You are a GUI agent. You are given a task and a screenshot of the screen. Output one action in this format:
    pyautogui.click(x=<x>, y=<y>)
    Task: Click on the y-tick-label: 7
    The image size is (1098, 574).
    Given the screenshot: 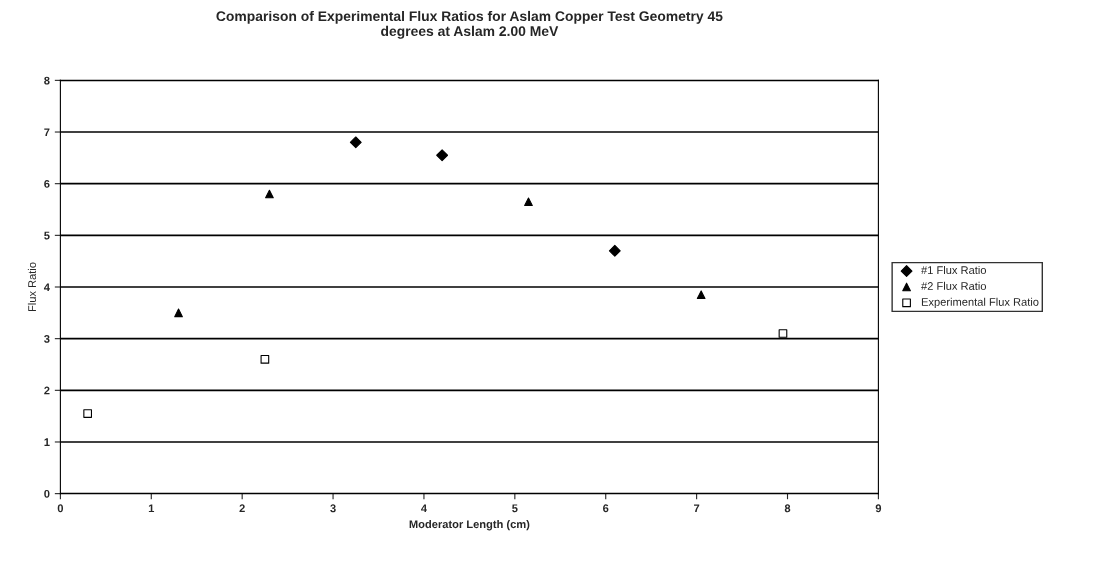 What is the action you would take?
    pyautogui.click(x=47, y=132)
    